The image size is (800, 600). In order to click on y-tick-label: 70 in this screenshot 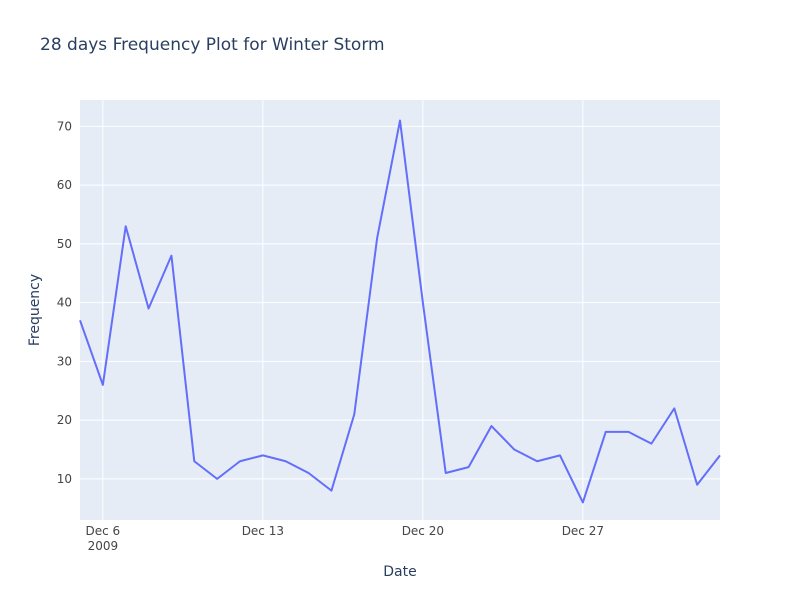, I will do `click(64, 126)`.